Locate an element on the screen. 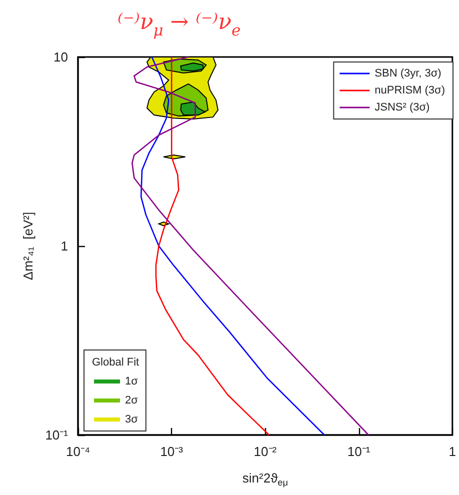 This screenshot has height=495, width=459. legend-label: 3σ is located at coordinates (131, 420).